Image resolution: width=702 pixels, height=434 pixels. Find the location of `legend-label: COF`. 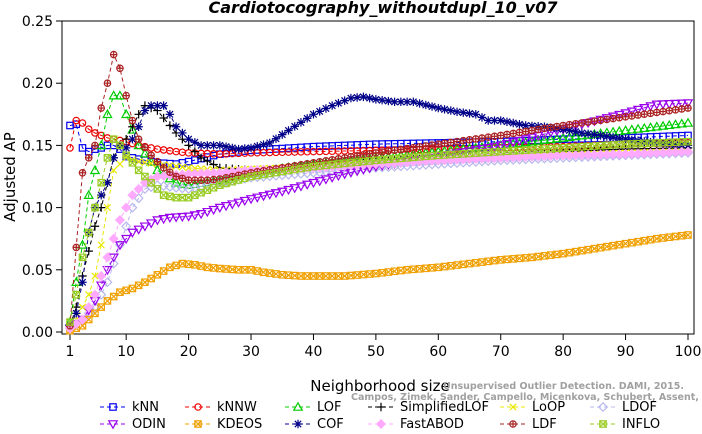

legend-label: COF is located at coordinates (330, 424).